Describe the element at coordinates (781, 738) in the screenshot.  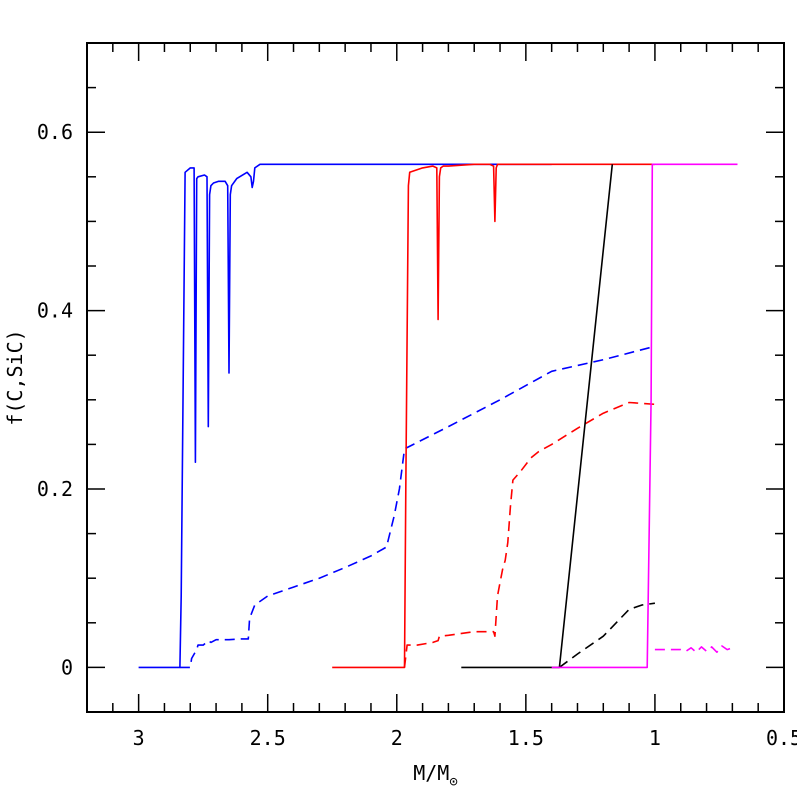
I see `x-tick-label: 0.5` at that location.